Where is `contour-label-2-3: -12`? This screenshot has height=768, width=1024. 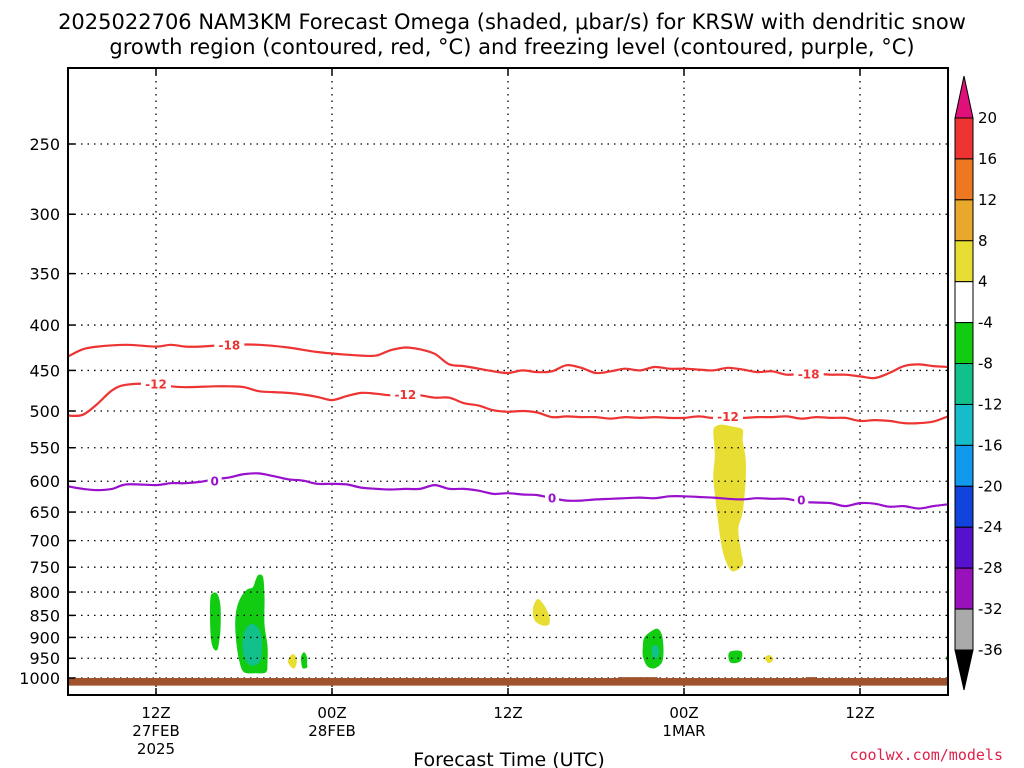 contour-label-2-3: -12 is located at coordinates (728, 417).